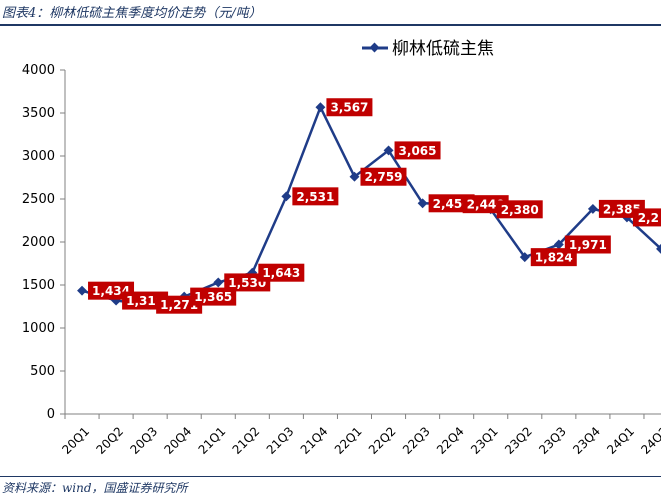 This screenshot has height=496, width=661. I want to click on data-label-text: 2,450, so click(452, 204).